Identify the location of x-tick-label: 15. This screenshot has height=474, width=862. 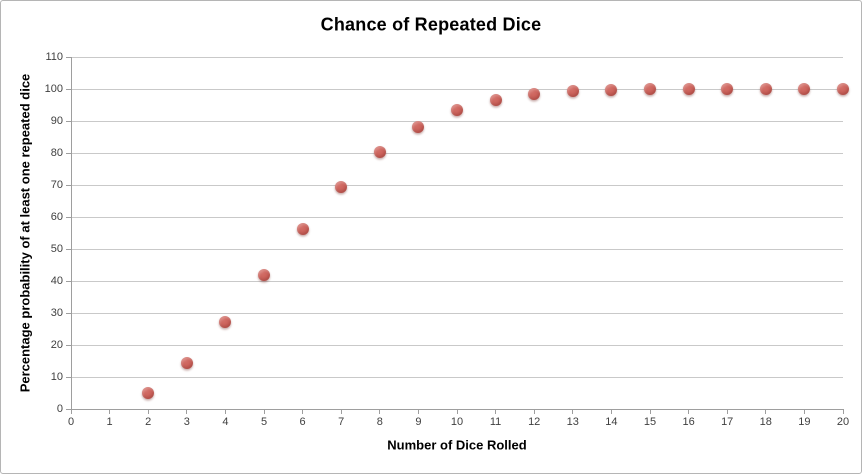
(650, 422).